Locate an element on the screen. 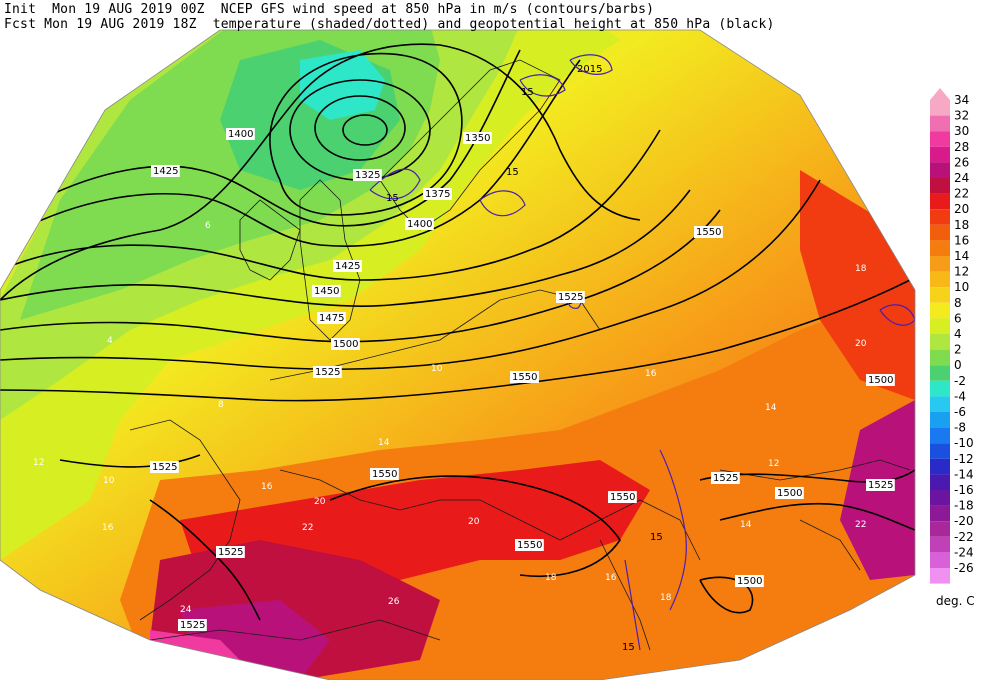  colorbar-tick-label: 34 is located at coordinates (961, 100).